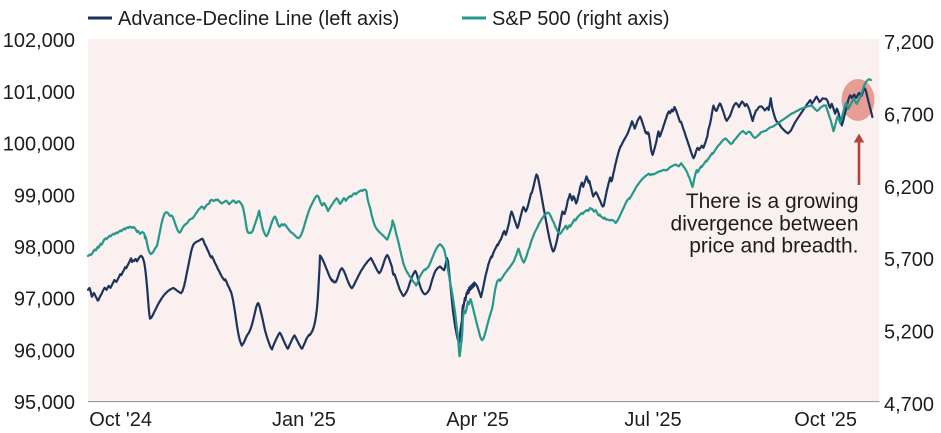 Image resolution: width=941 pixels, height=433 pixels. Describe the element at coordinates (39, 145) in the screenshot. I see `svg-text: 100,000` at that location.